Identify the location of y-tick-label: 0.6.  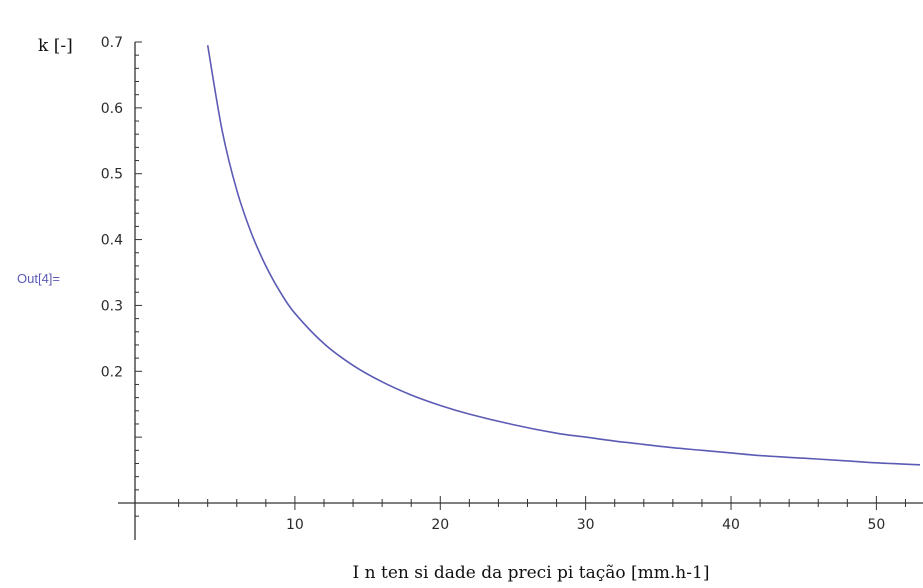
(112, 109).